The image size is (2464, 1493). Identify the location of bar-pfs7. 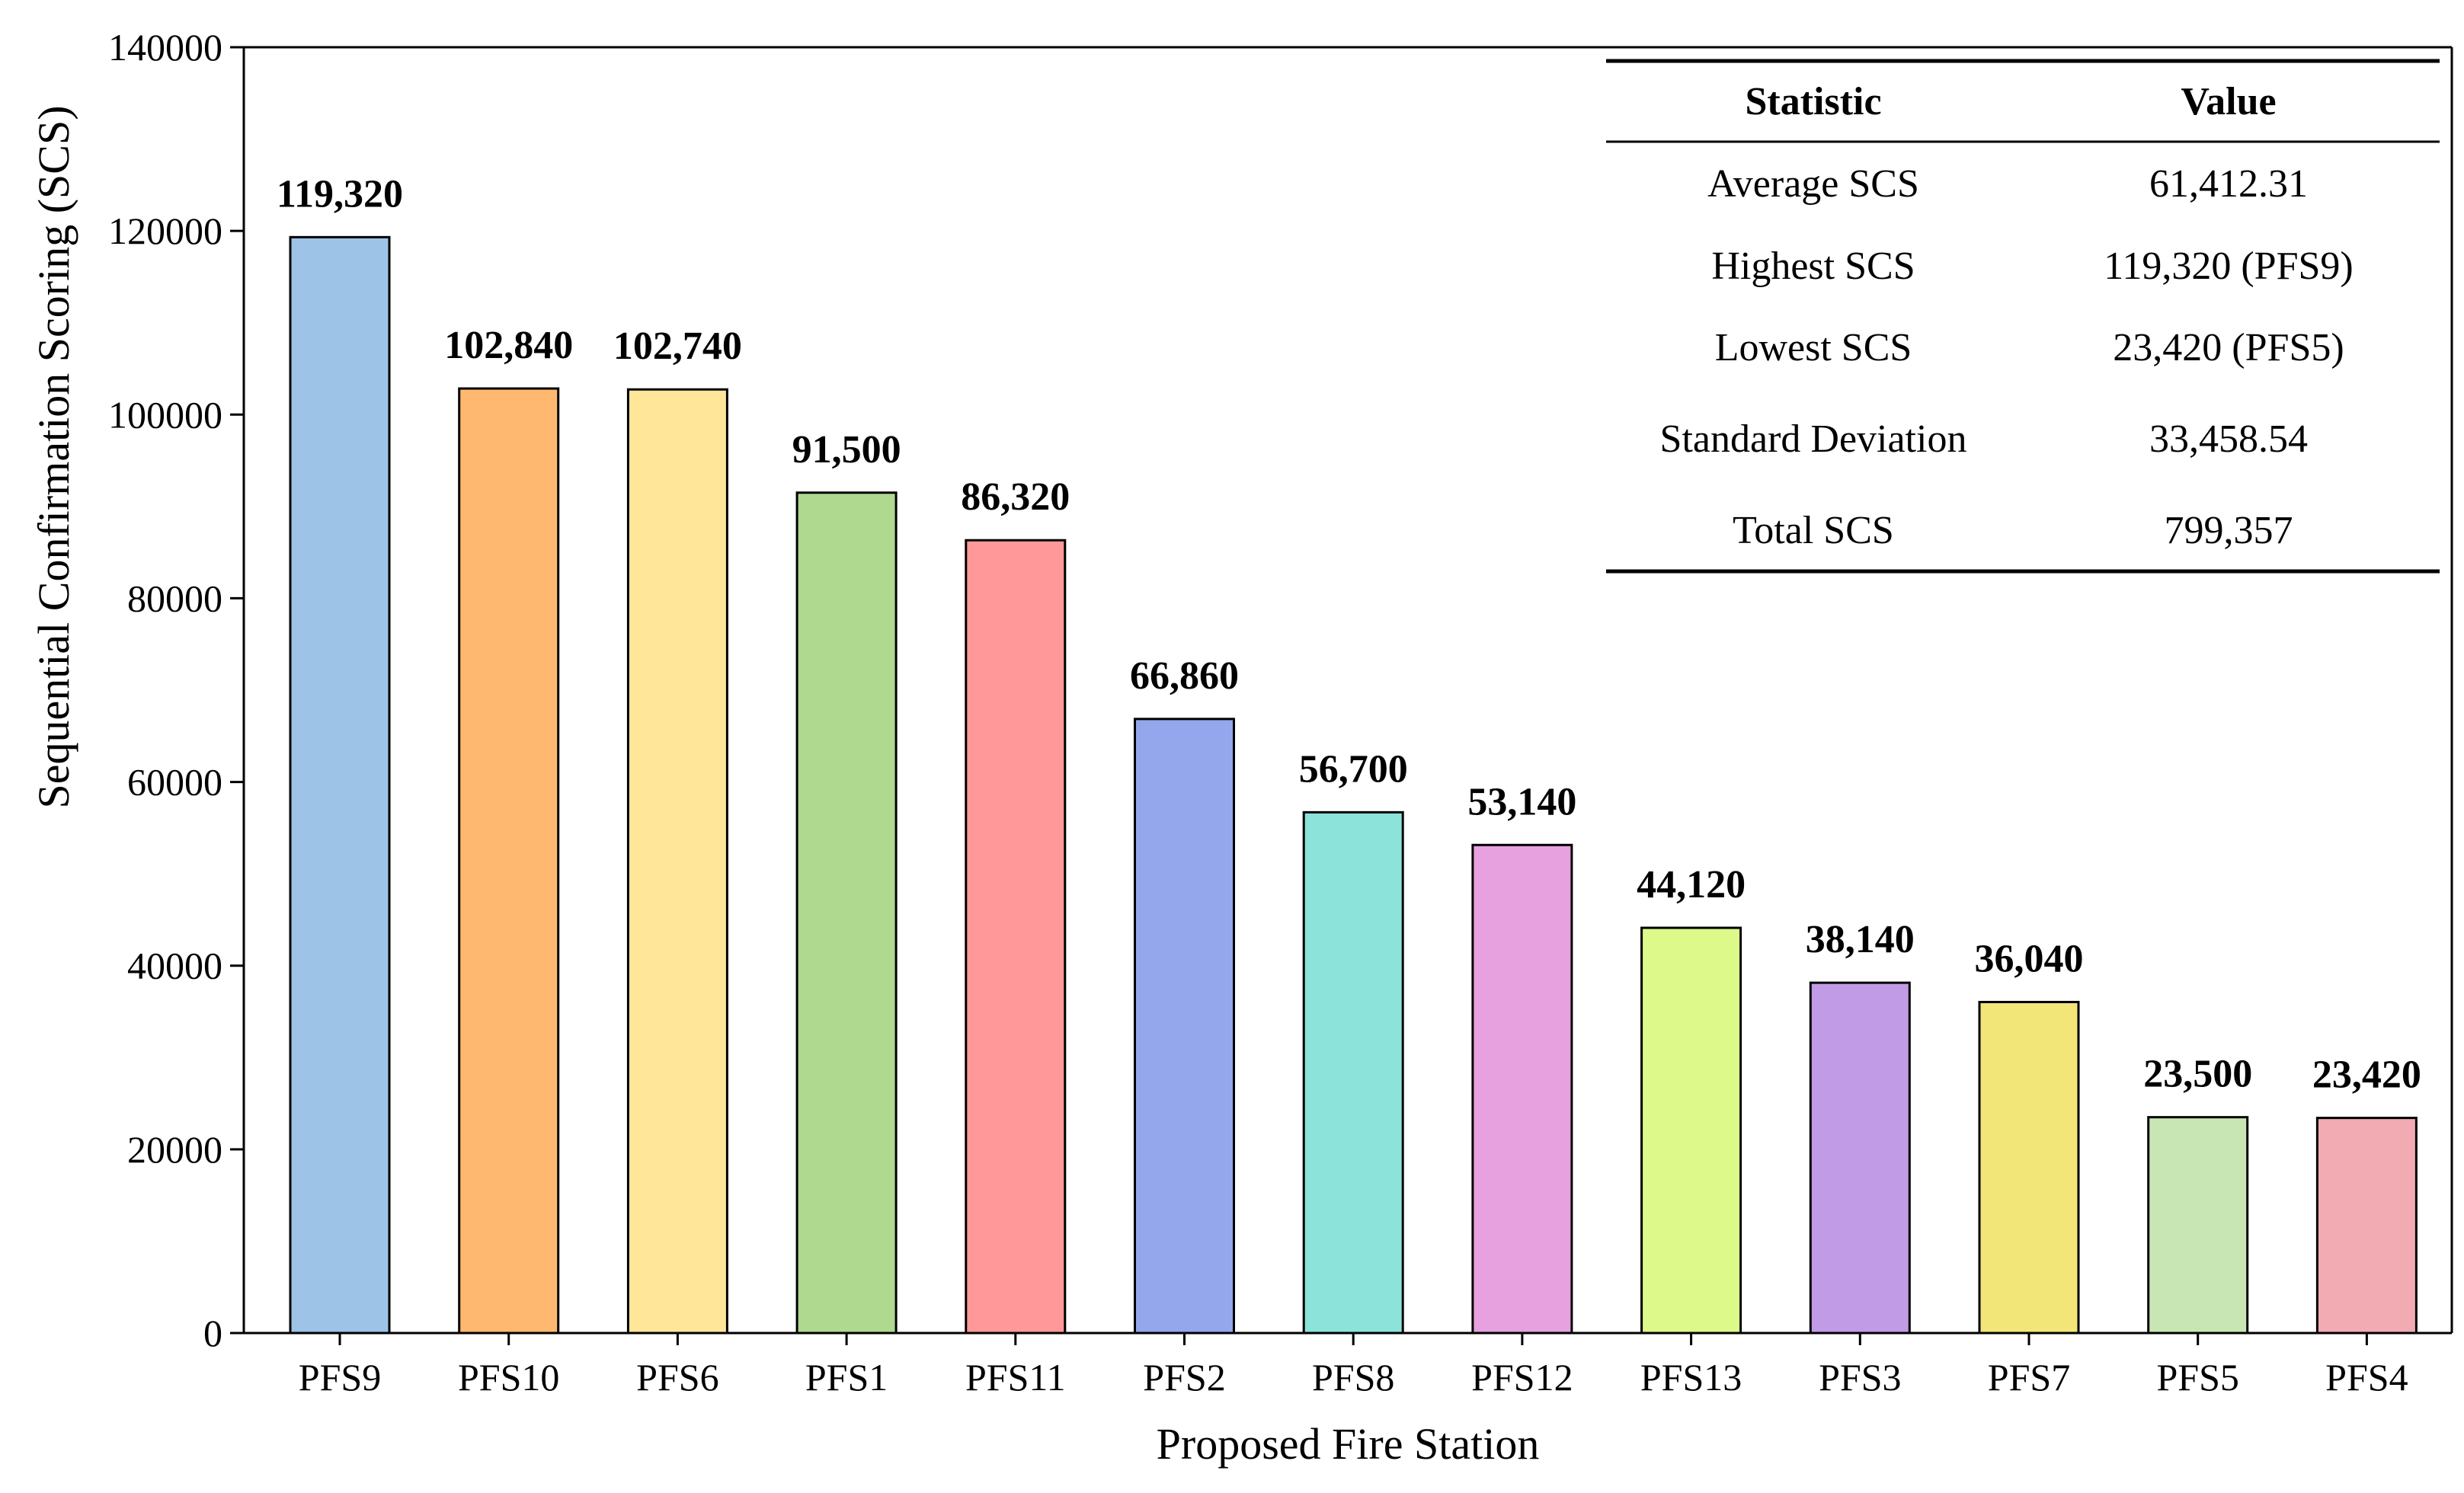
(2029, 1167).